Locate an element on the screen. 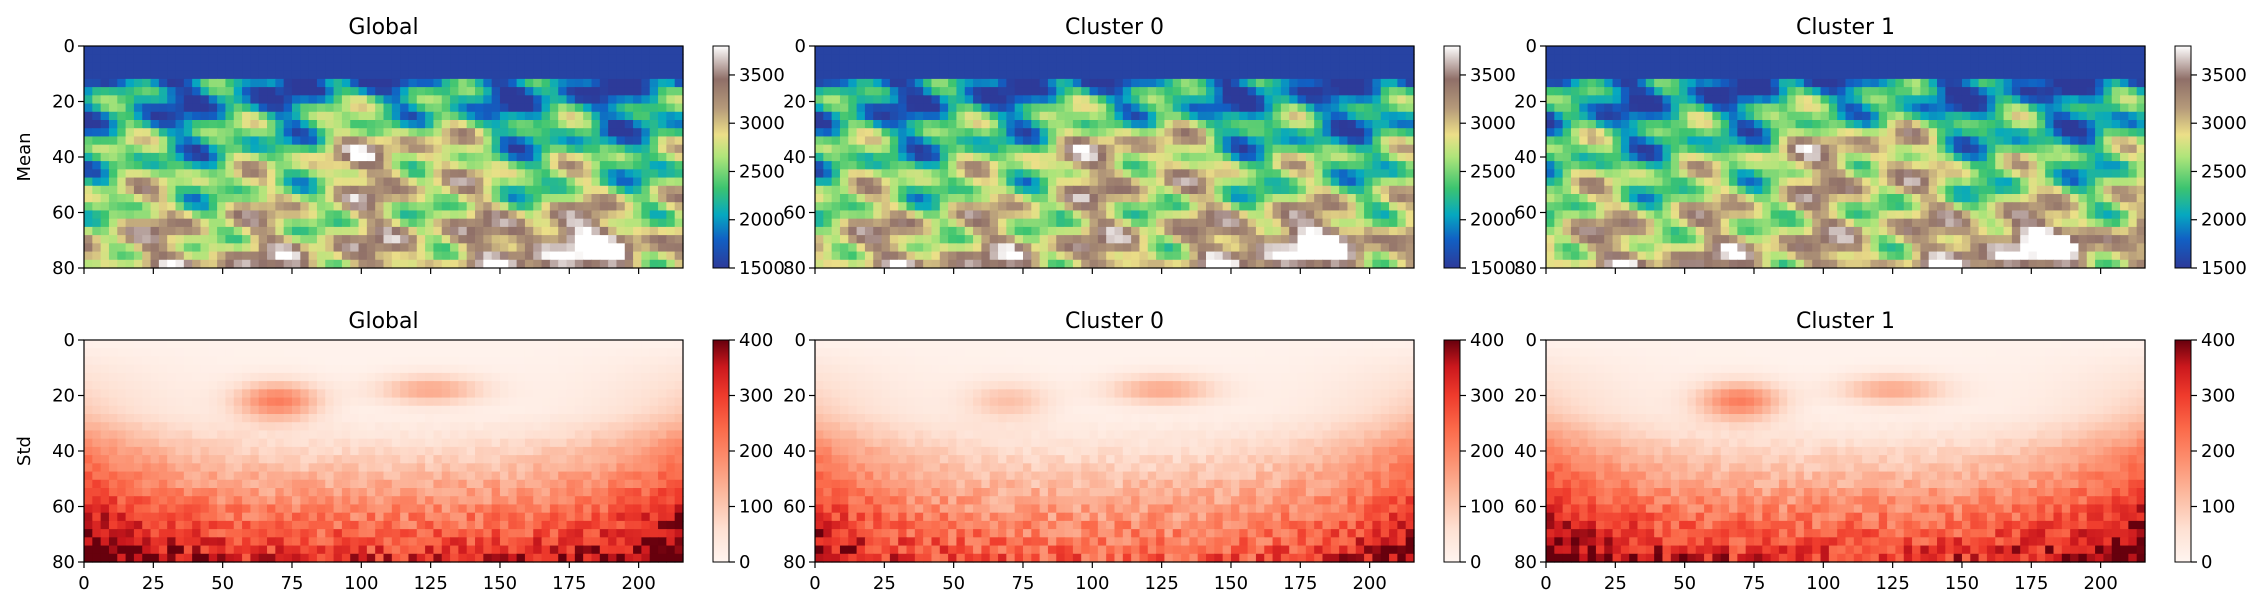 This screenshot has width=2265, height=612. panel-mean-cluster-1: Cluster 1 0 20 40 60 80 1500 2000 2500 3000 3500 is located at coordinates (1880, 147).